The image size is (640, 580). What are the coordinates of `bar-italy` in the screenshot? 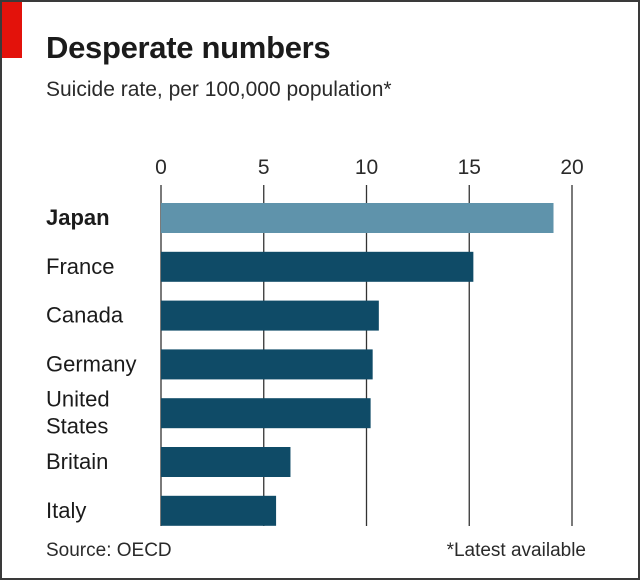 It's located at (219, 510).